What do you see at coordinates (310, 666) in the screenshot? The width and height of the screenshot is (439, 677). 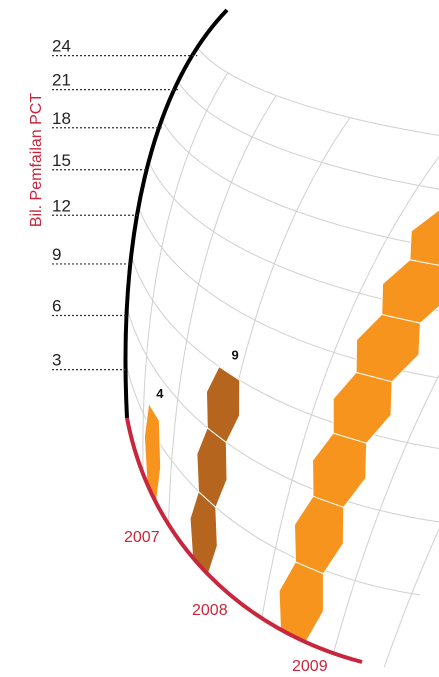 I see `x-tick-label-2009: 2009` at bounding box center [310, 666].